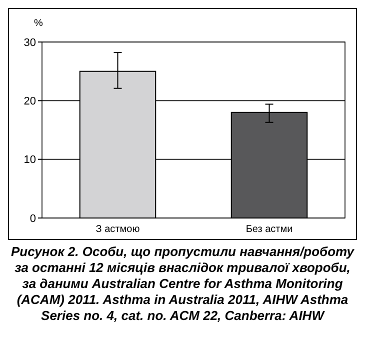  What do you see at coordinates (30, 42) in the screenshot?
I see `y-tick-label: 30` at bounding box center [30, 42].